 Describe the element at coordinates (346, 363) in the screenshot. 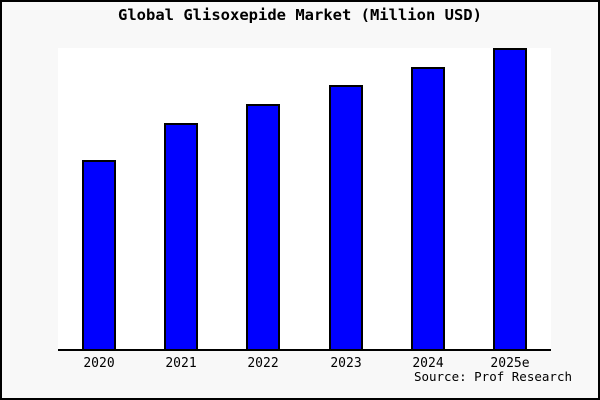

I see `x-tick-label-2023: 2023` at that location.